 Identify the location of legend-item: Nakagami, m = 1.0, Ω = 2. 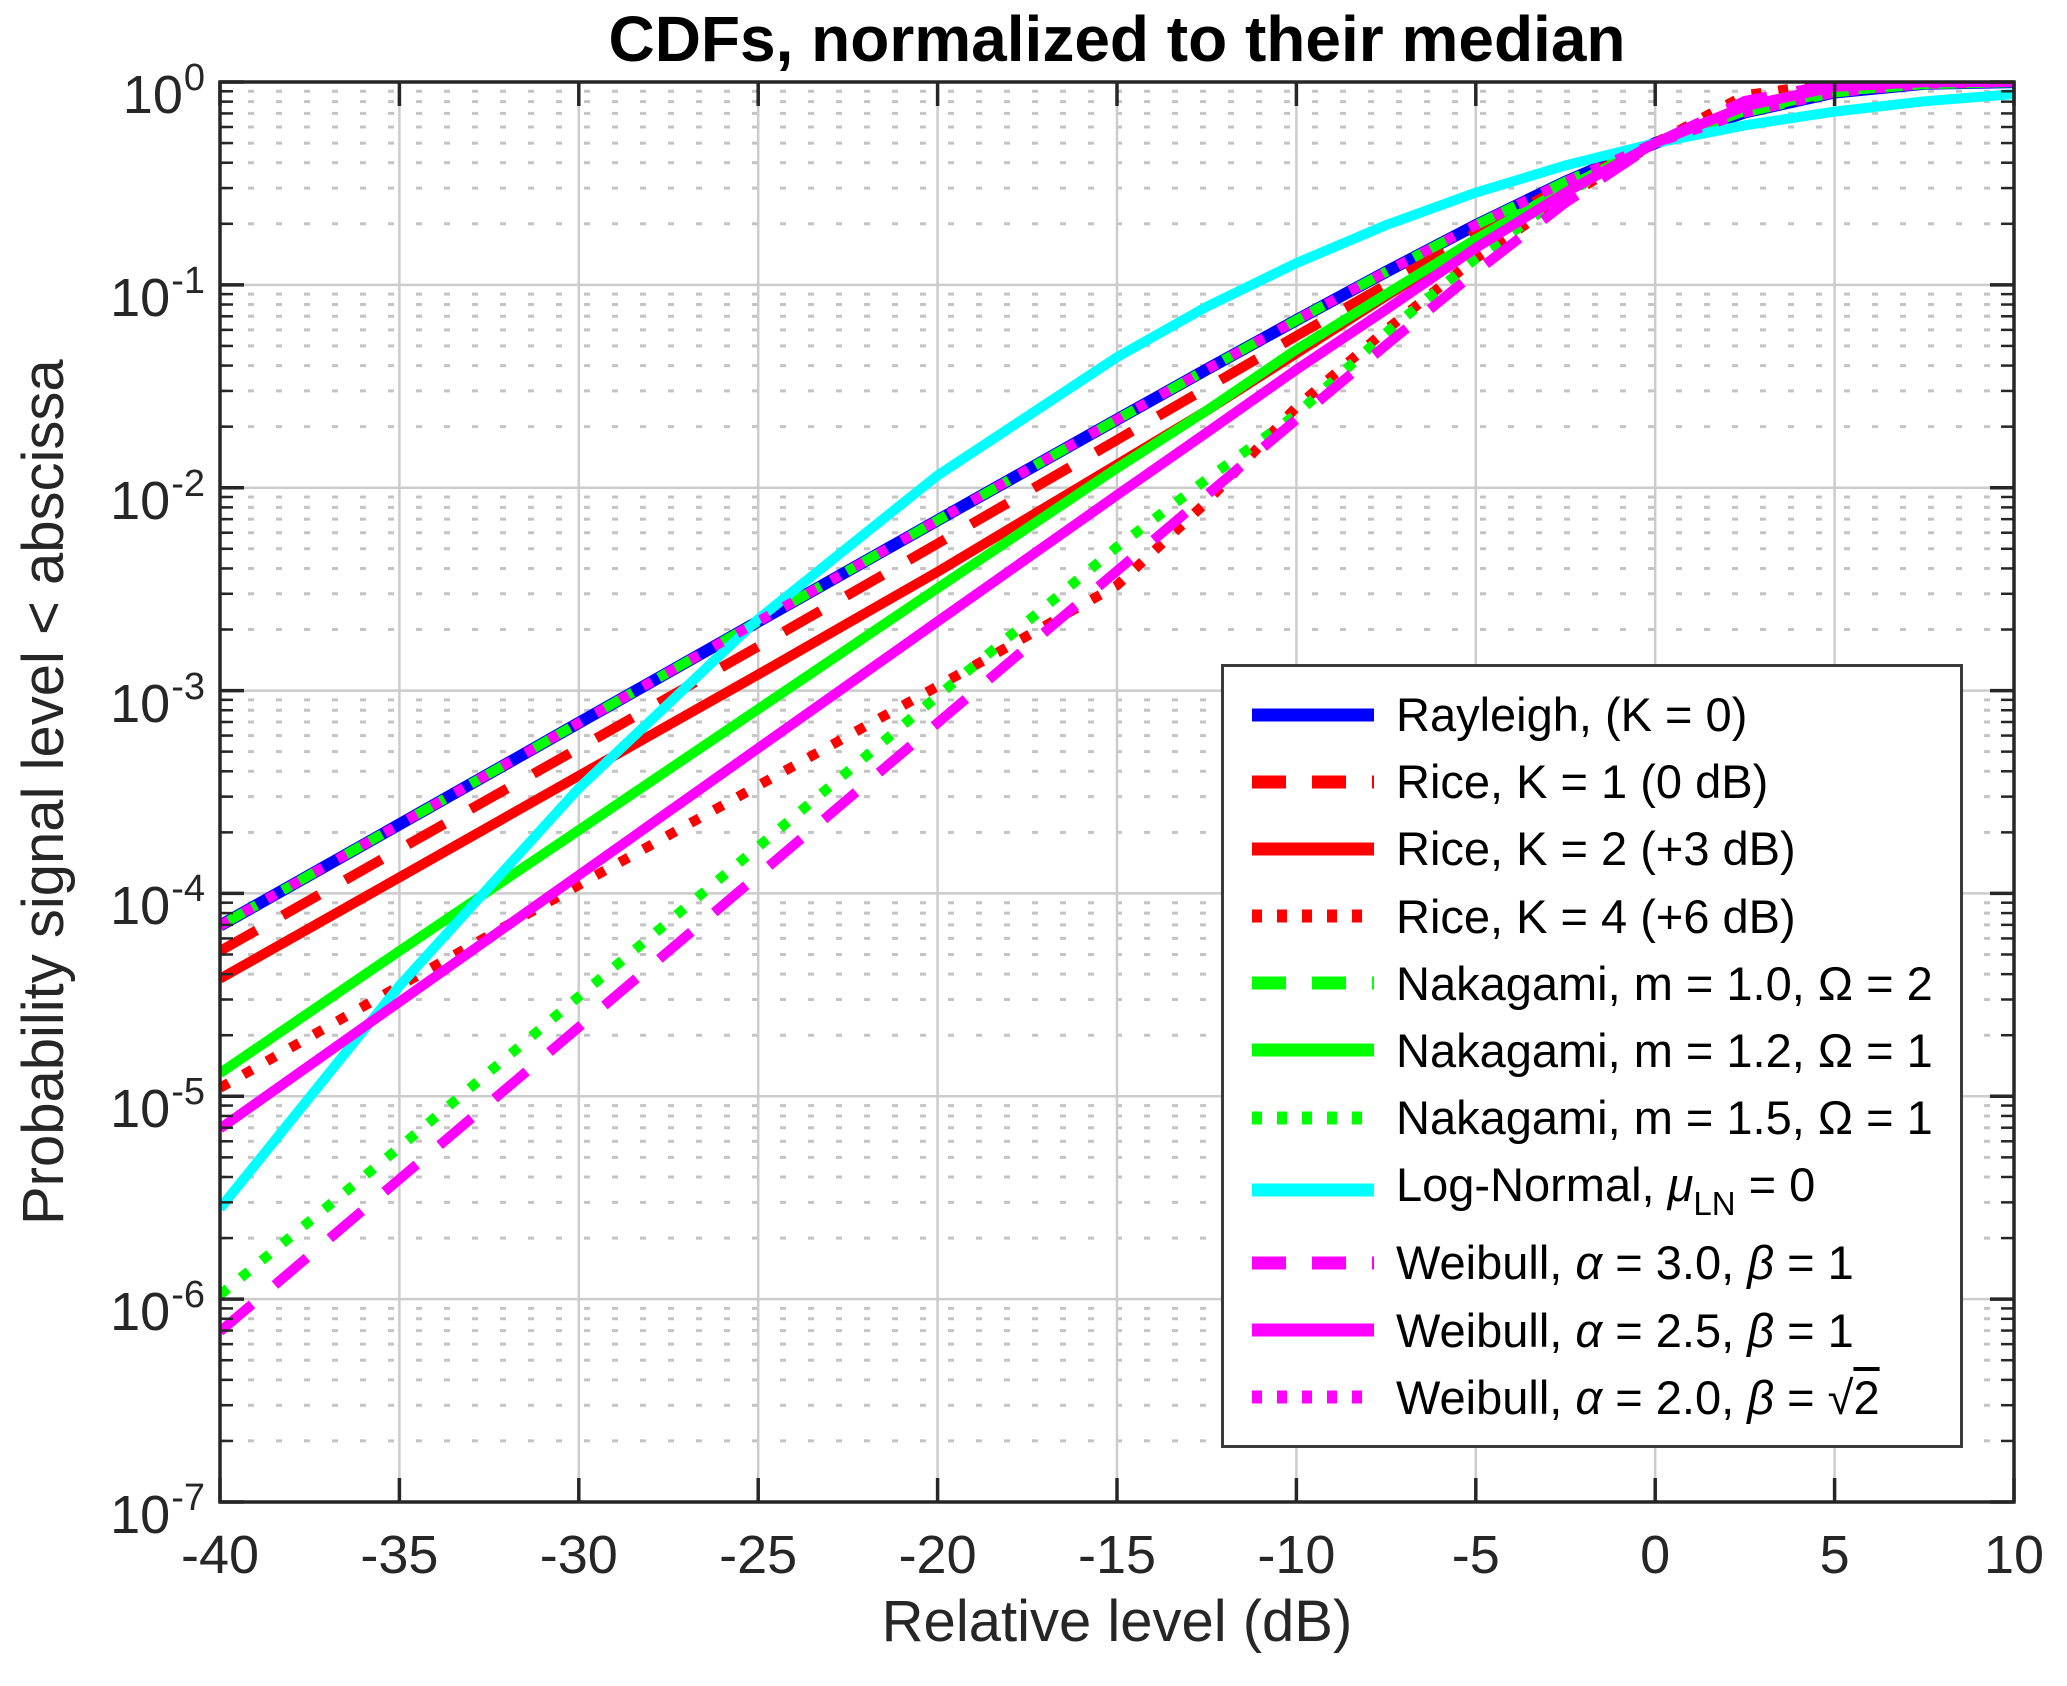
(1592, 983).